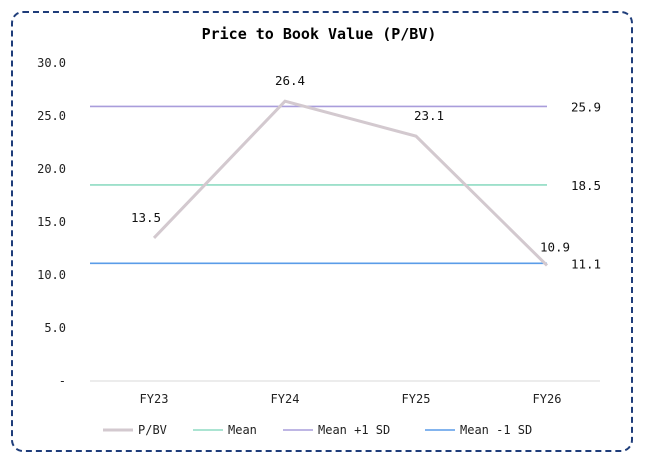 The height and width of the screenshot is (466, 650). I want to click on y-tick-label: 5.0, so click(55, 328).